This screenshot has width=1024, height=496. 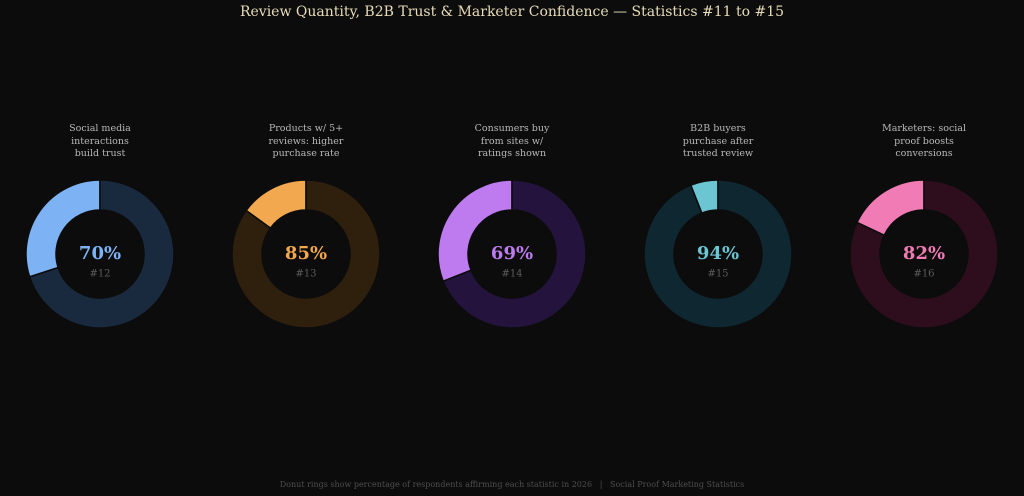 I want to click on donut-chart: 70%#12, so click(x=100, y=254).